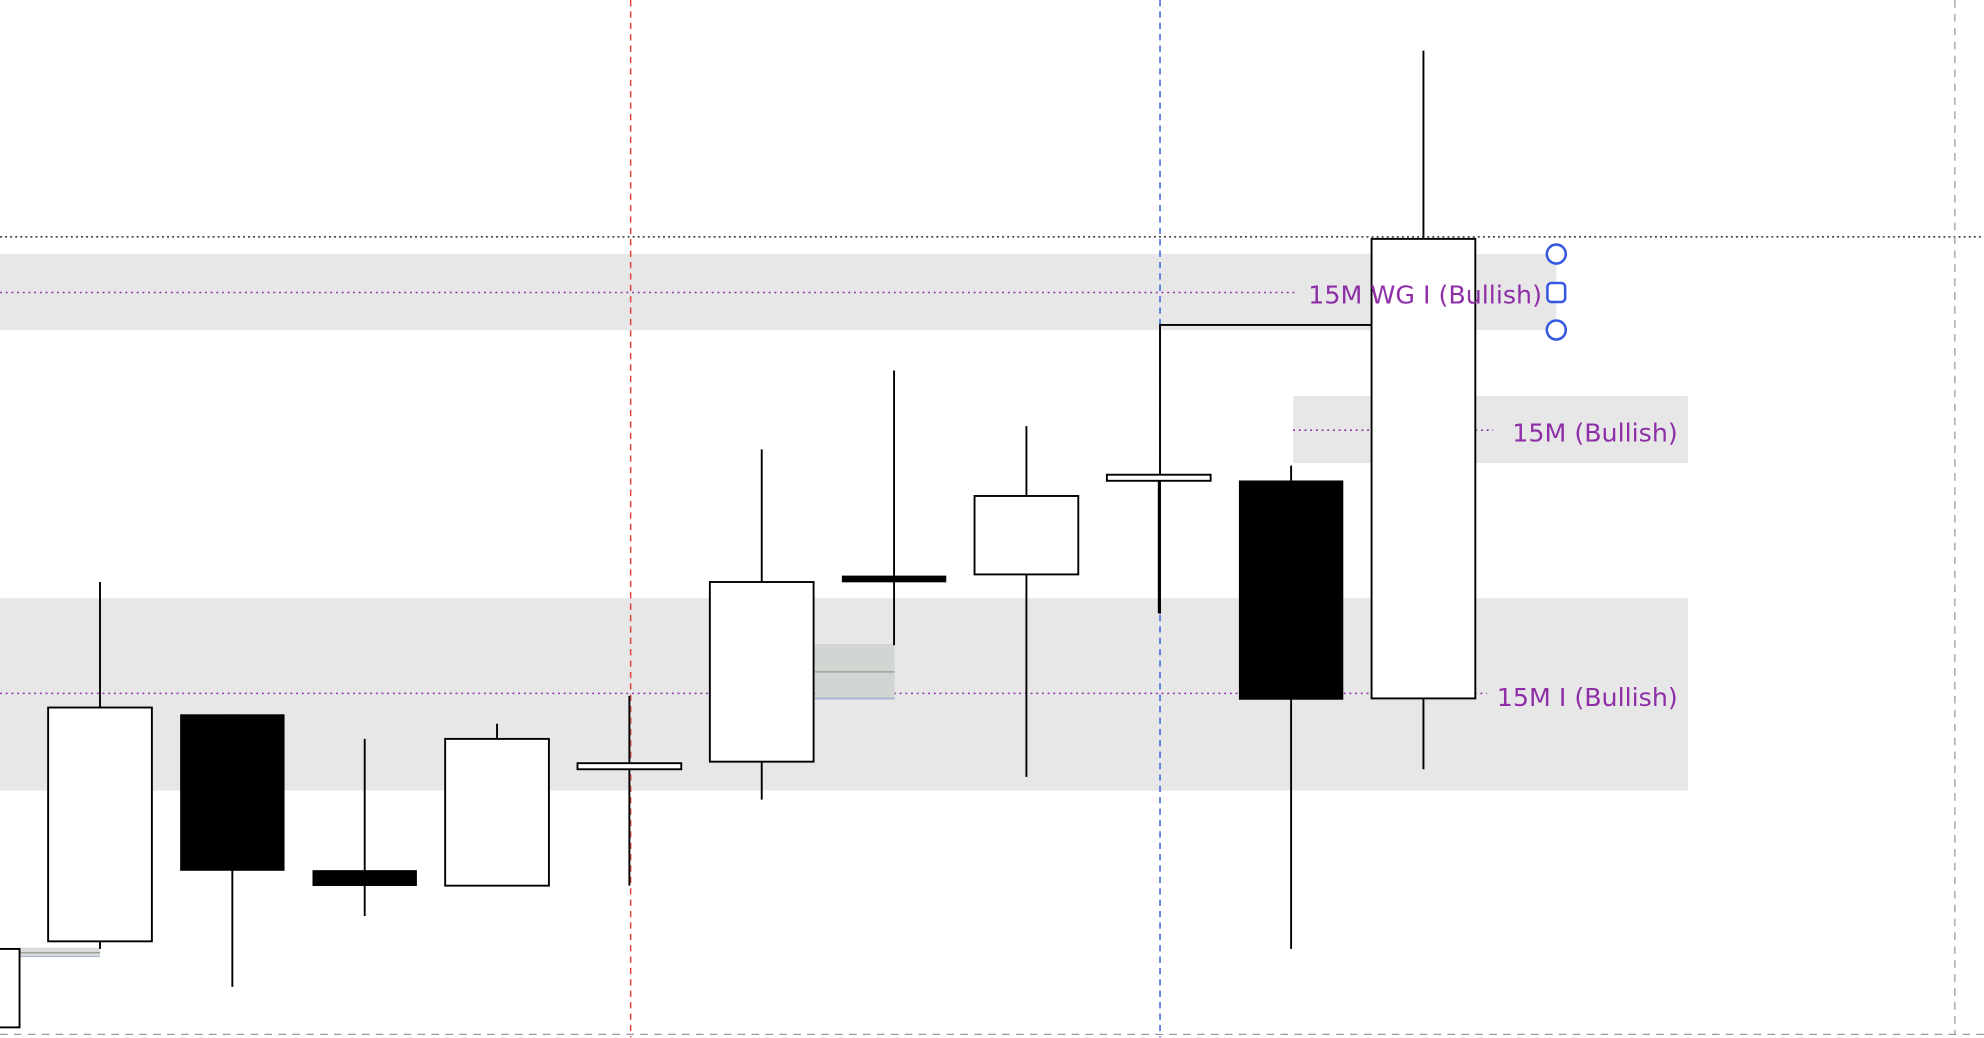 Image resolution: width=1984 pixels, height=1038 pixels. I want to click on step-line, so click(1266, 468).